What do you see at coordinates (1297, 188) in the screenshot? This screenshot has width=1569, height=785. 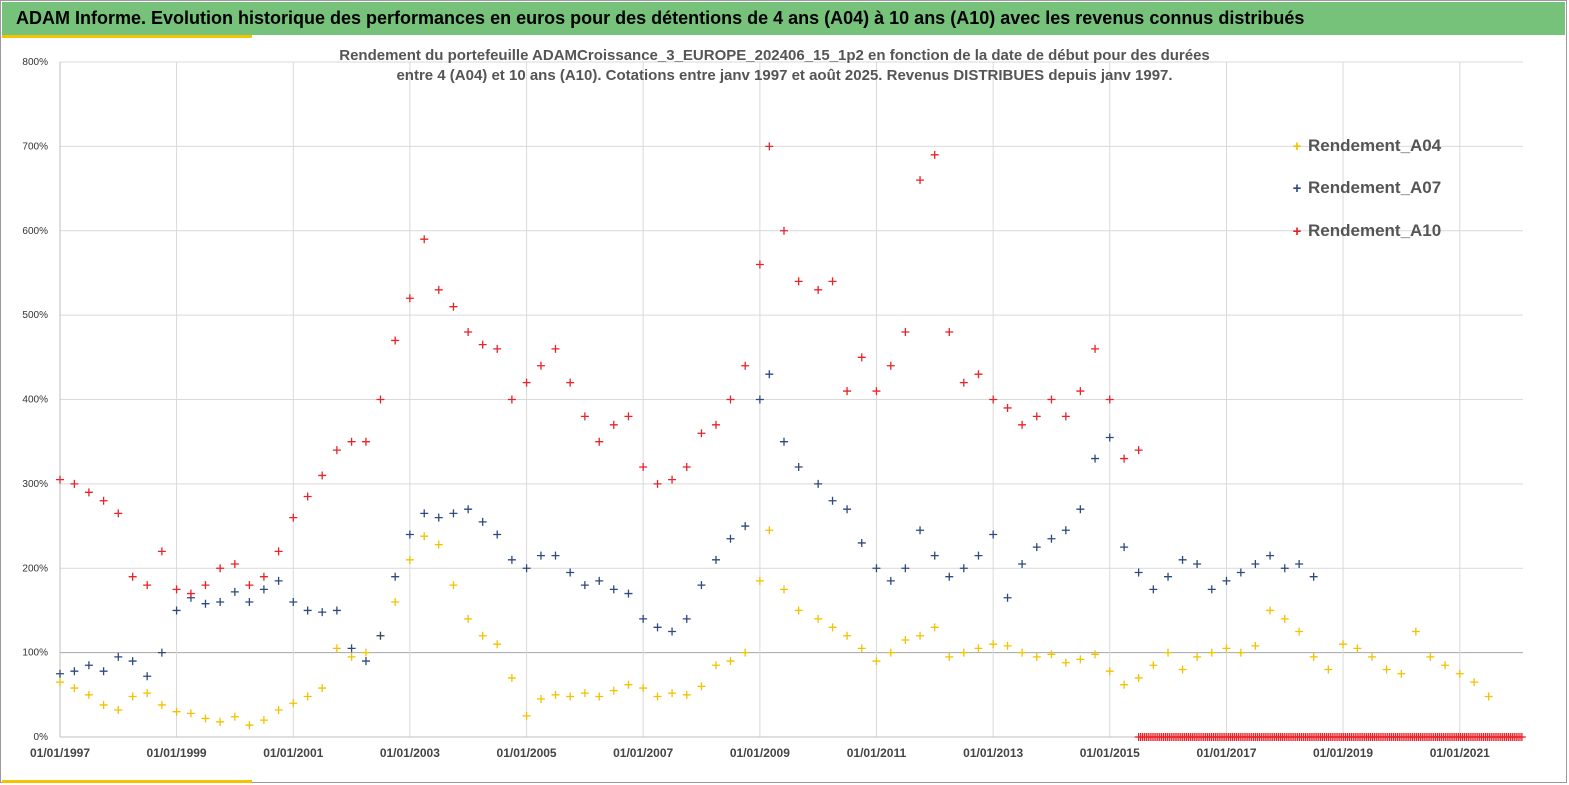 I see `legend-marker-a07: +` at bounding box center [1297, 188].